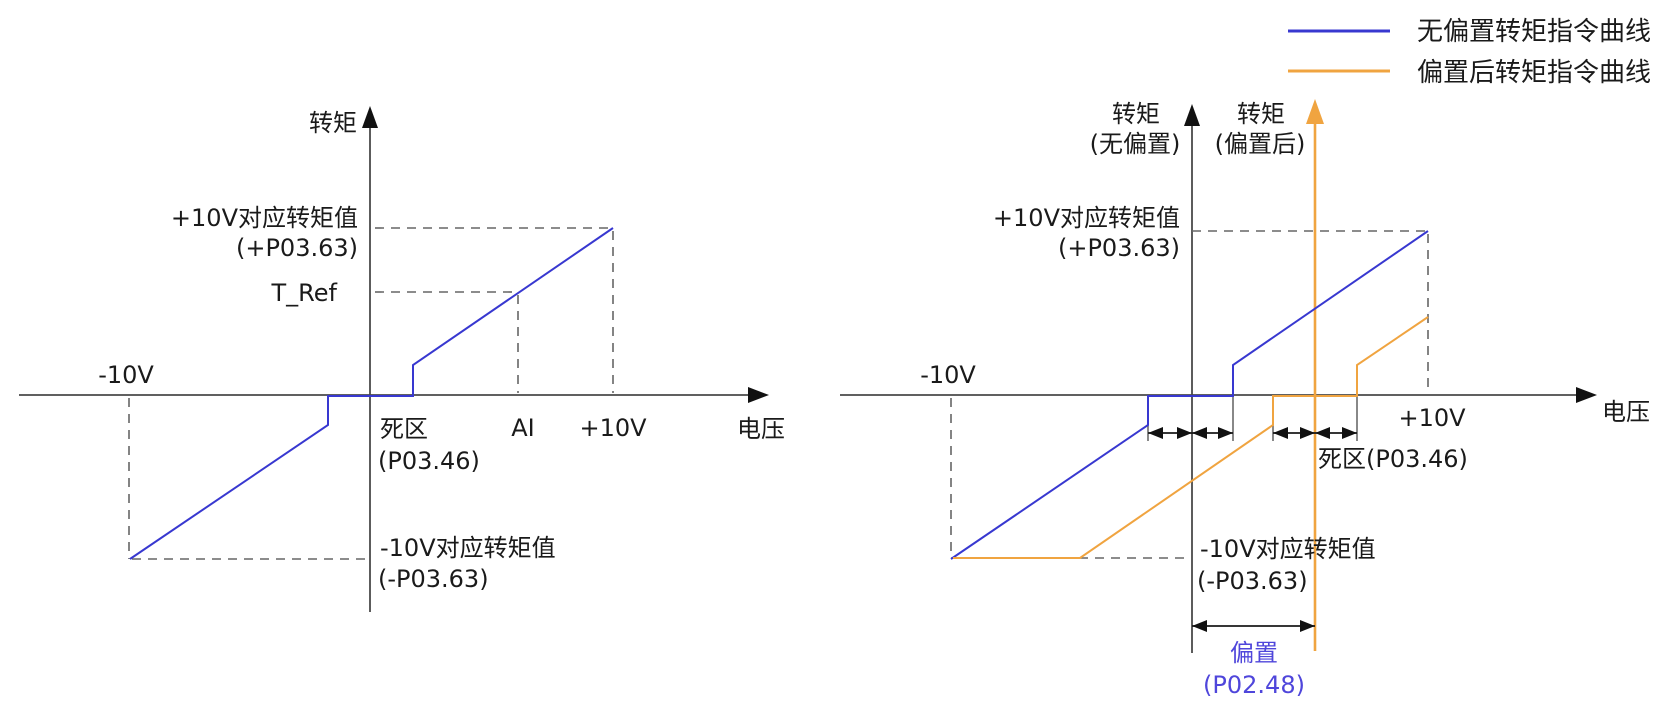  Describe the element at coordinates (304, 293) in the screenshot. I see `left-tref-label: T_Ref` at that location.